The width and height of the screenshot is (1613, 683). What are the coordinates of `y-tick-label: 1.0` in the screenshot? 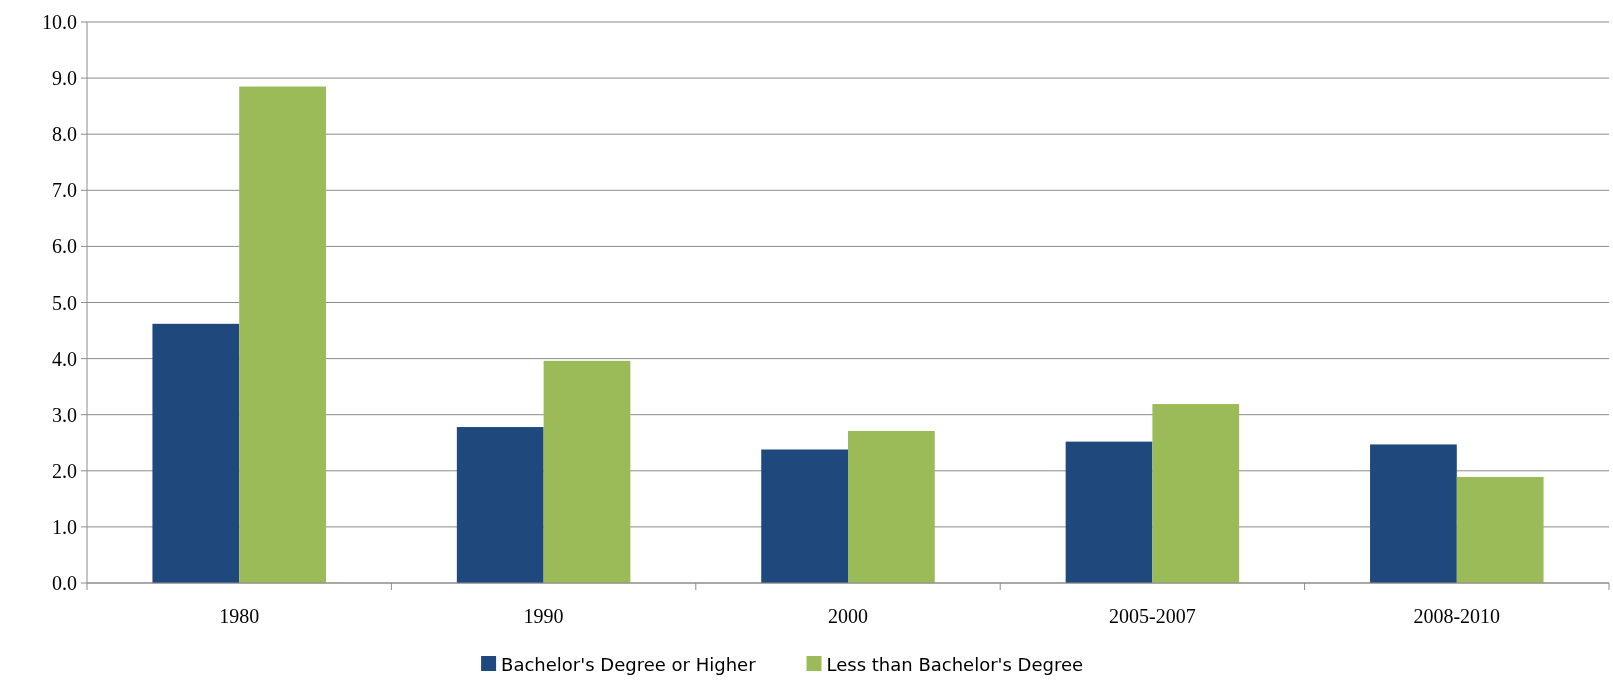 It's located at (64, 526).